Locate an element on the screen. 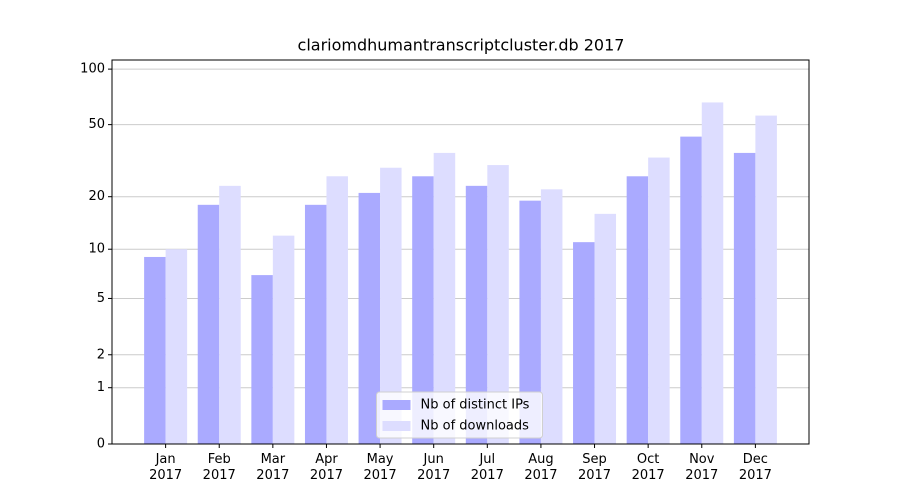 The width and height of the screenshot is (900, 500). y-tick-label: 5 is located at coordinates (101, 298).